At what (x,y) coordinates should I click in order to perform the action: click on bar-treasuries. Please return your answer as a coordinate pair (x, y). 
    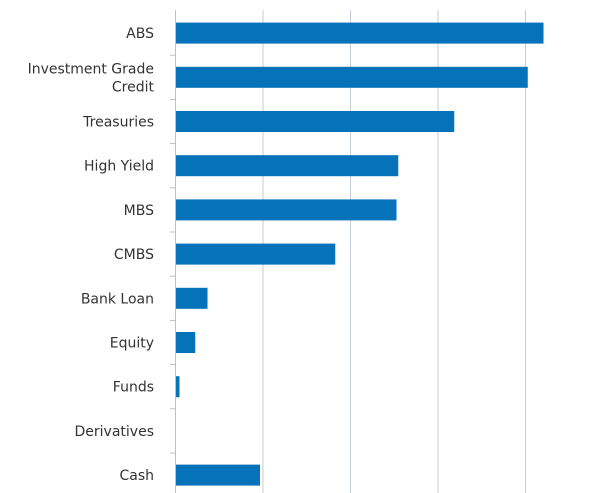
    Looking at the image, I should click on (315, 121).